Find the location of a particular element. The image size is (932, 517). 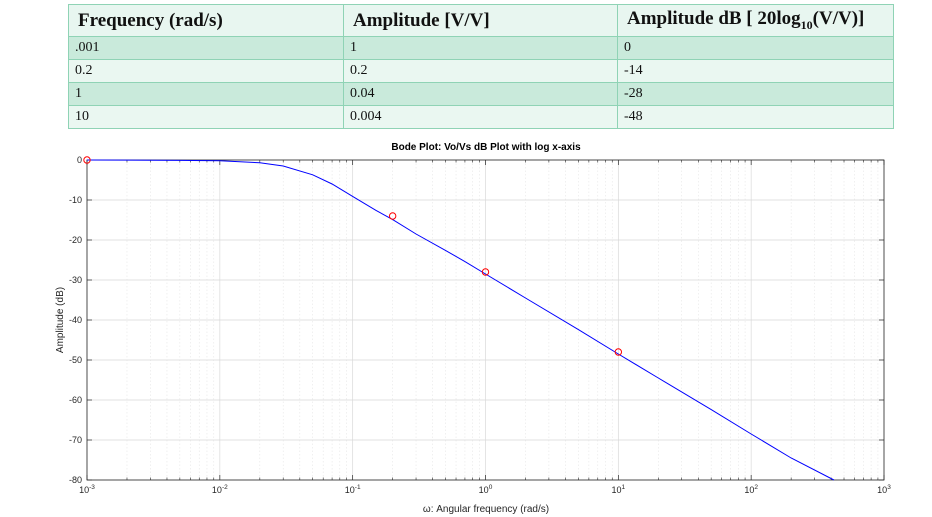

header-amplitude: Amplitude [V/V] is located at coordinates (480, 20).